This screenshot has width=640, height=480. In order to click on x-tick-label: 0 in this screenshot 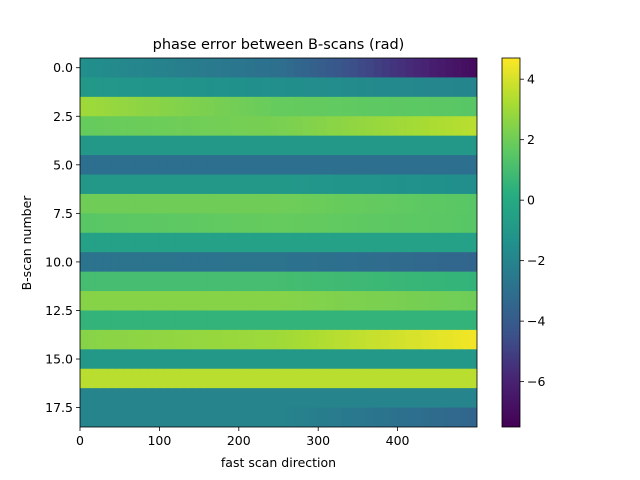, I will do `click(80, 440)`.